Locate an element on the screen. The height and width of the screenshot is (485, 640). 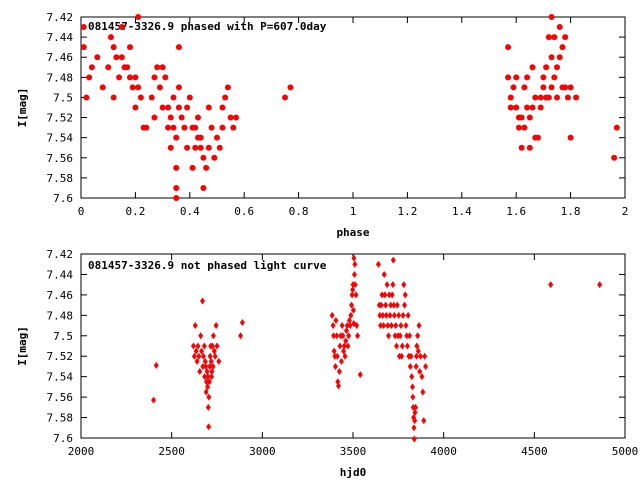
y-tick-label: 7.54 is located at coordinates (60, 138).